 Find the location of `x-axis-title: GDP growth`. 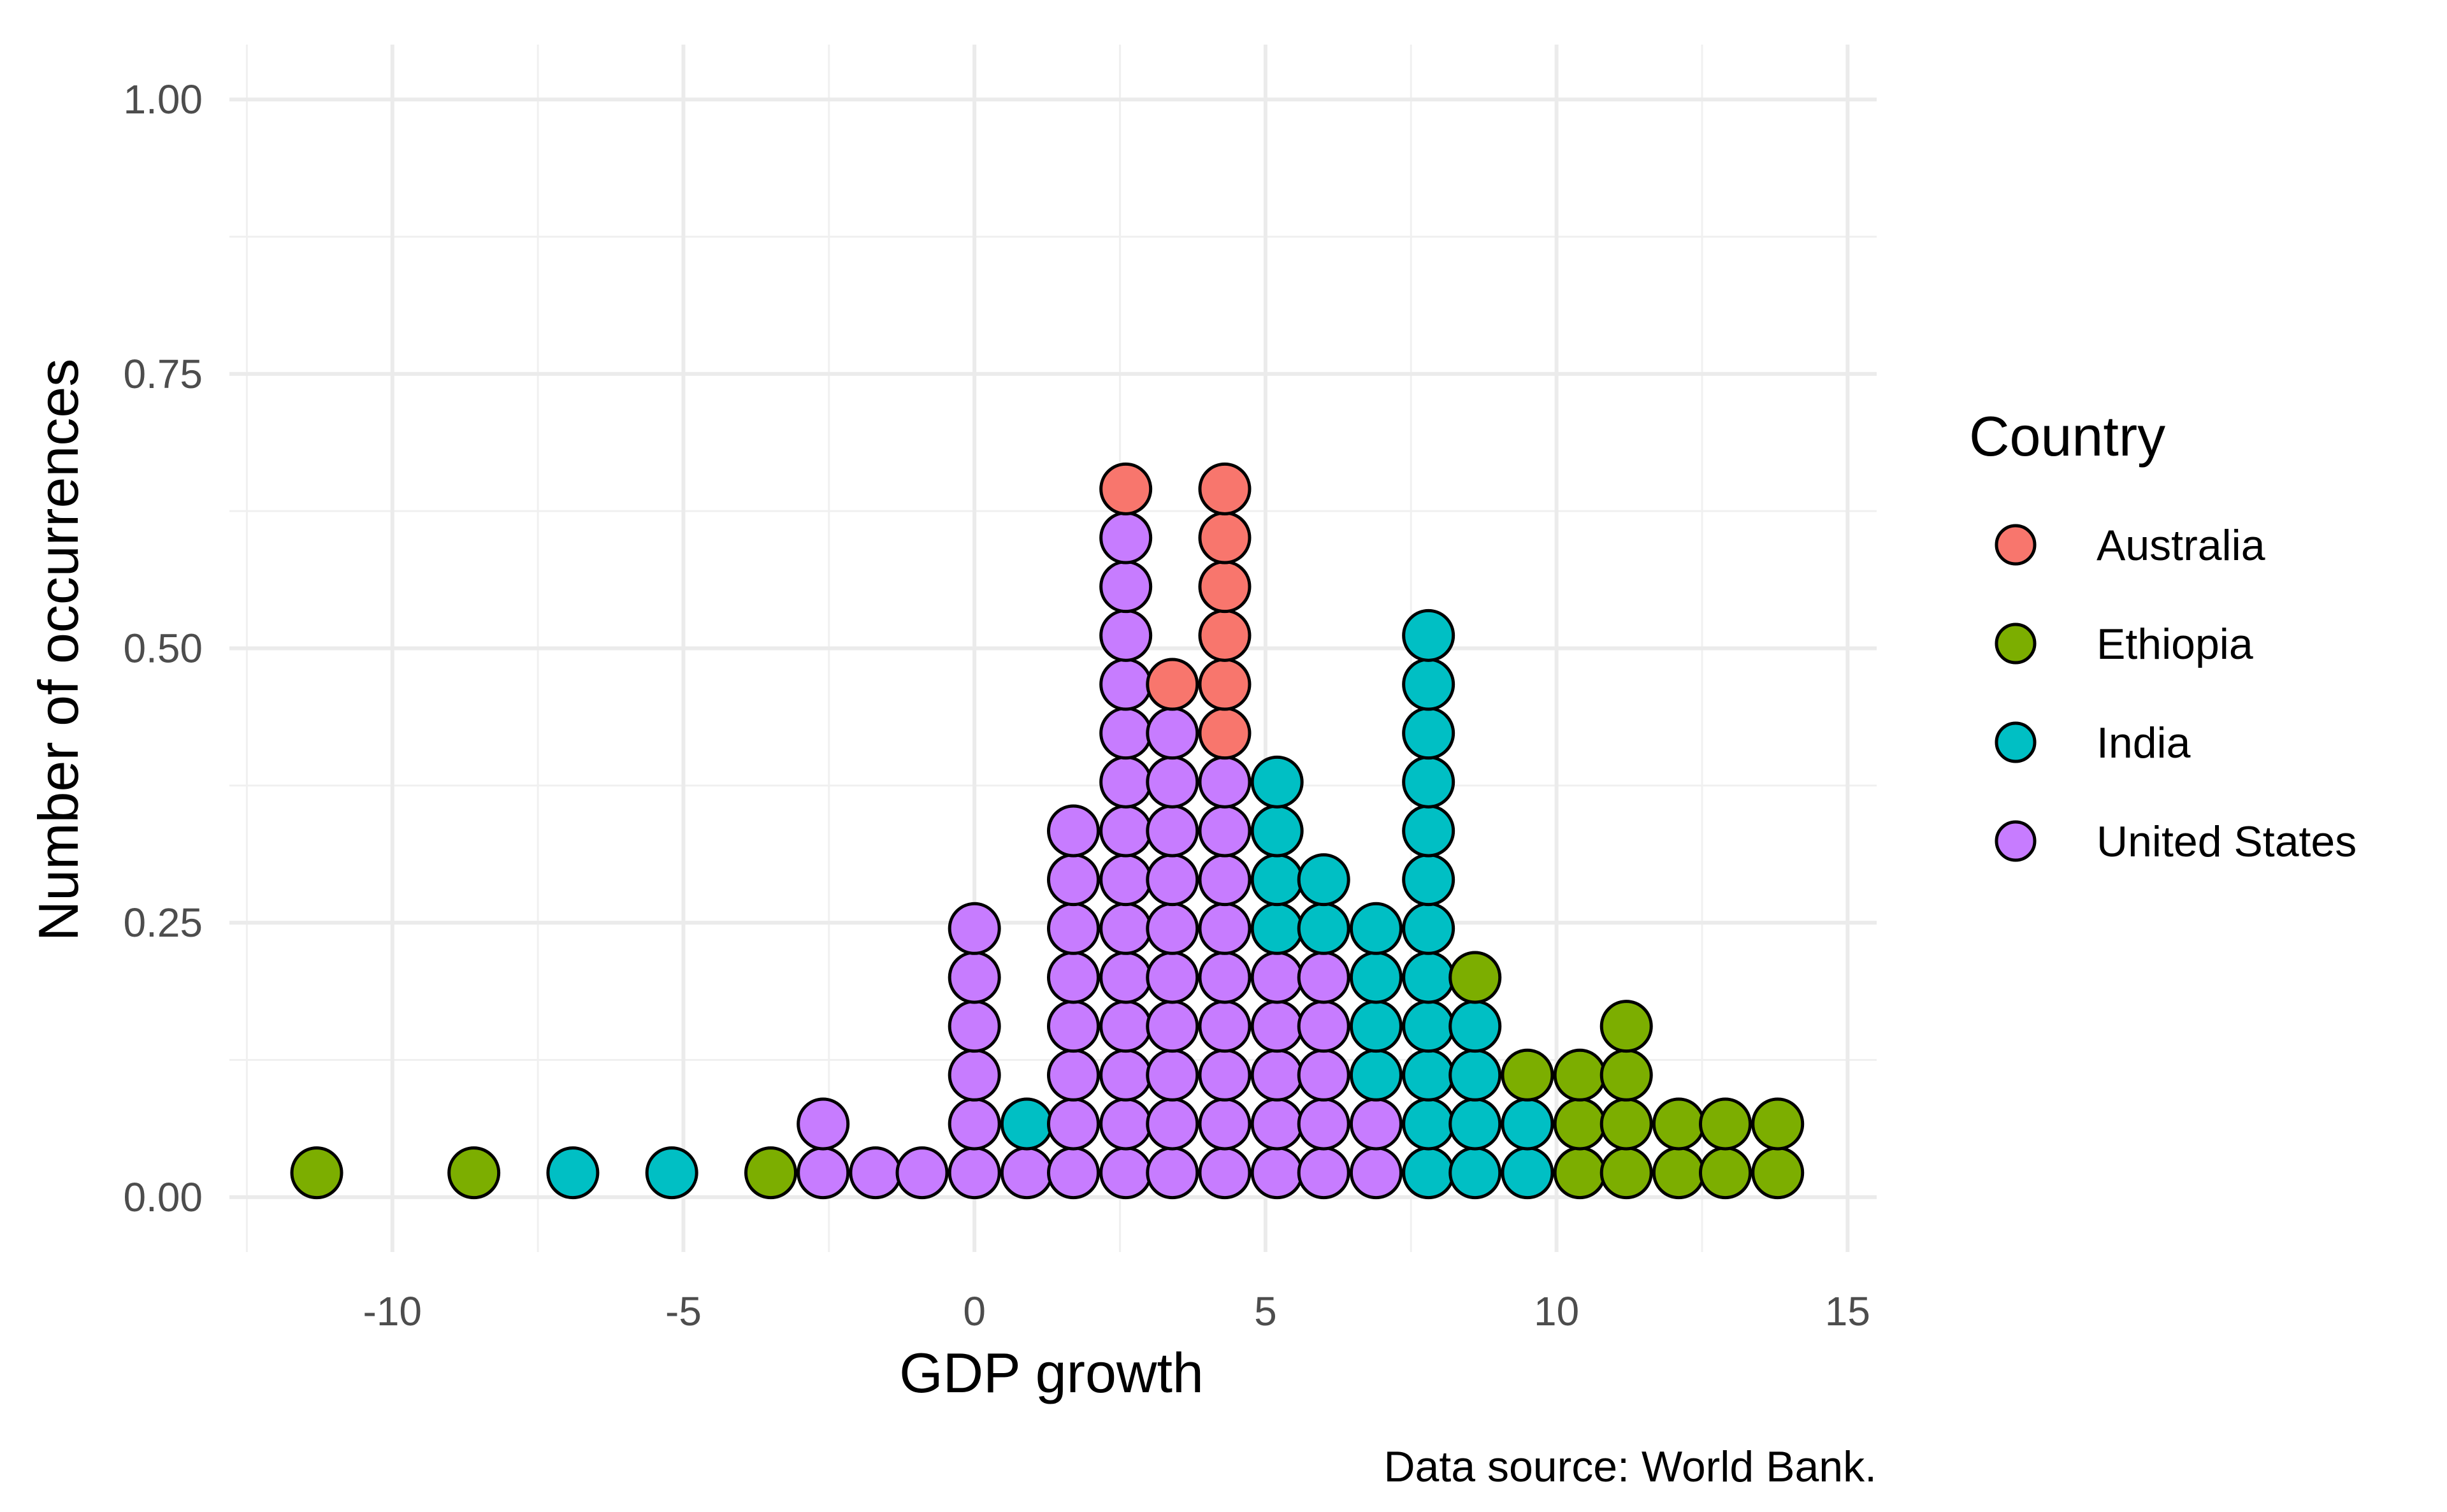

x-axis-title: GDP growth is located at coordinates (1051, 1372).